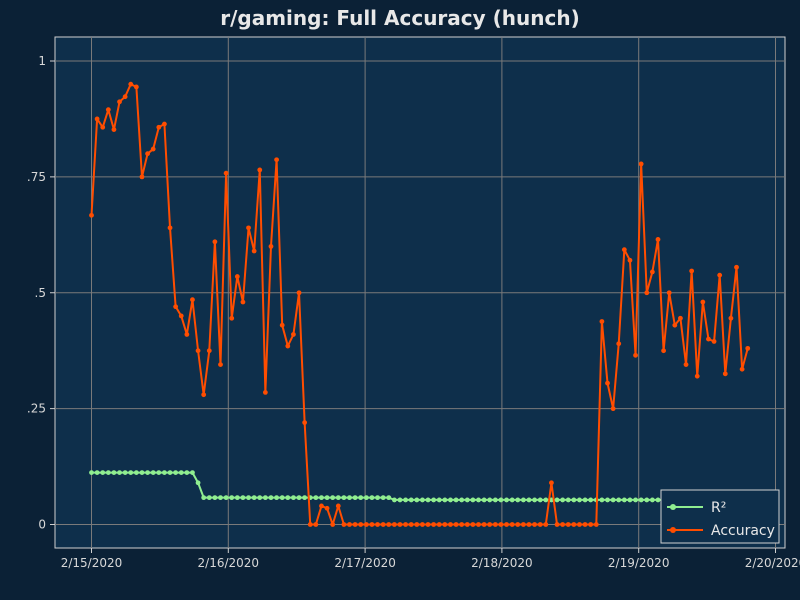  What do you see at coordinates (419, 486) in the screenshot?
I see `series-line` at bounding box center [419, 486].